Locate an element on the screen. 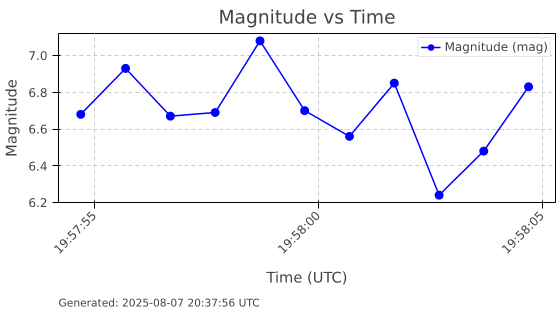  y-tick-label: 6.4 is located at coordinates (38, 166).